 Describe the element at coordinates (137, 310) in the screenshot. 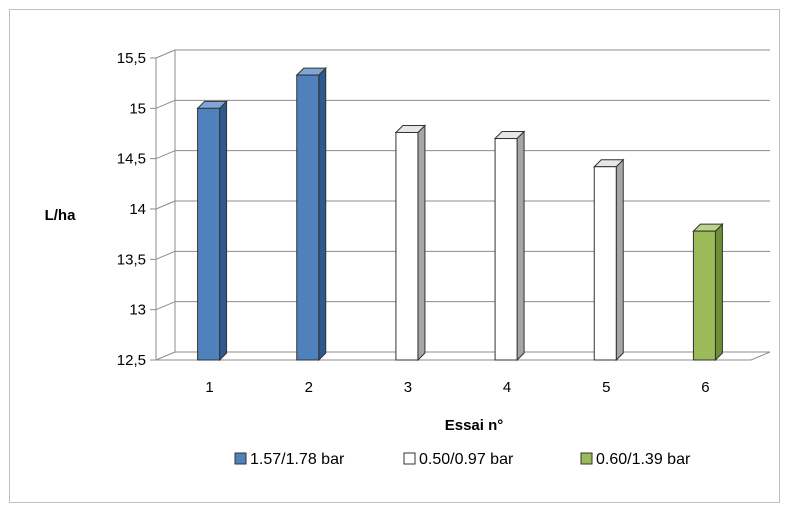

I see `y-tick-label: 13` at that location.